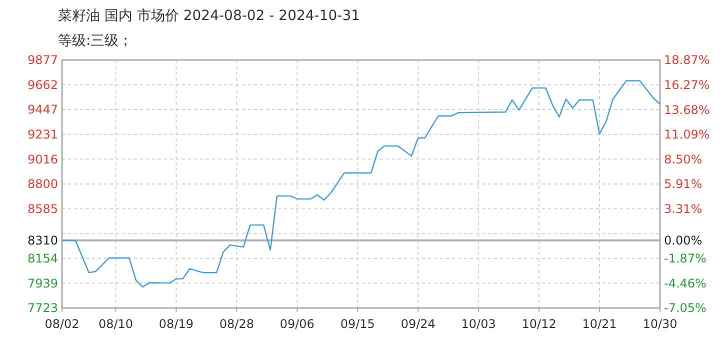  Describe the element at coordinates (116, 324) in the screenshot. I see `x-tick-label: 08/10` at that location.